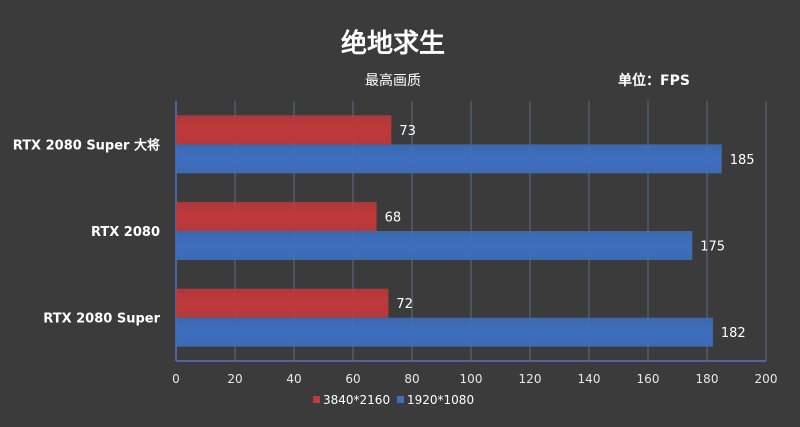  I want to click on value-label: 72, so click(404, 304).